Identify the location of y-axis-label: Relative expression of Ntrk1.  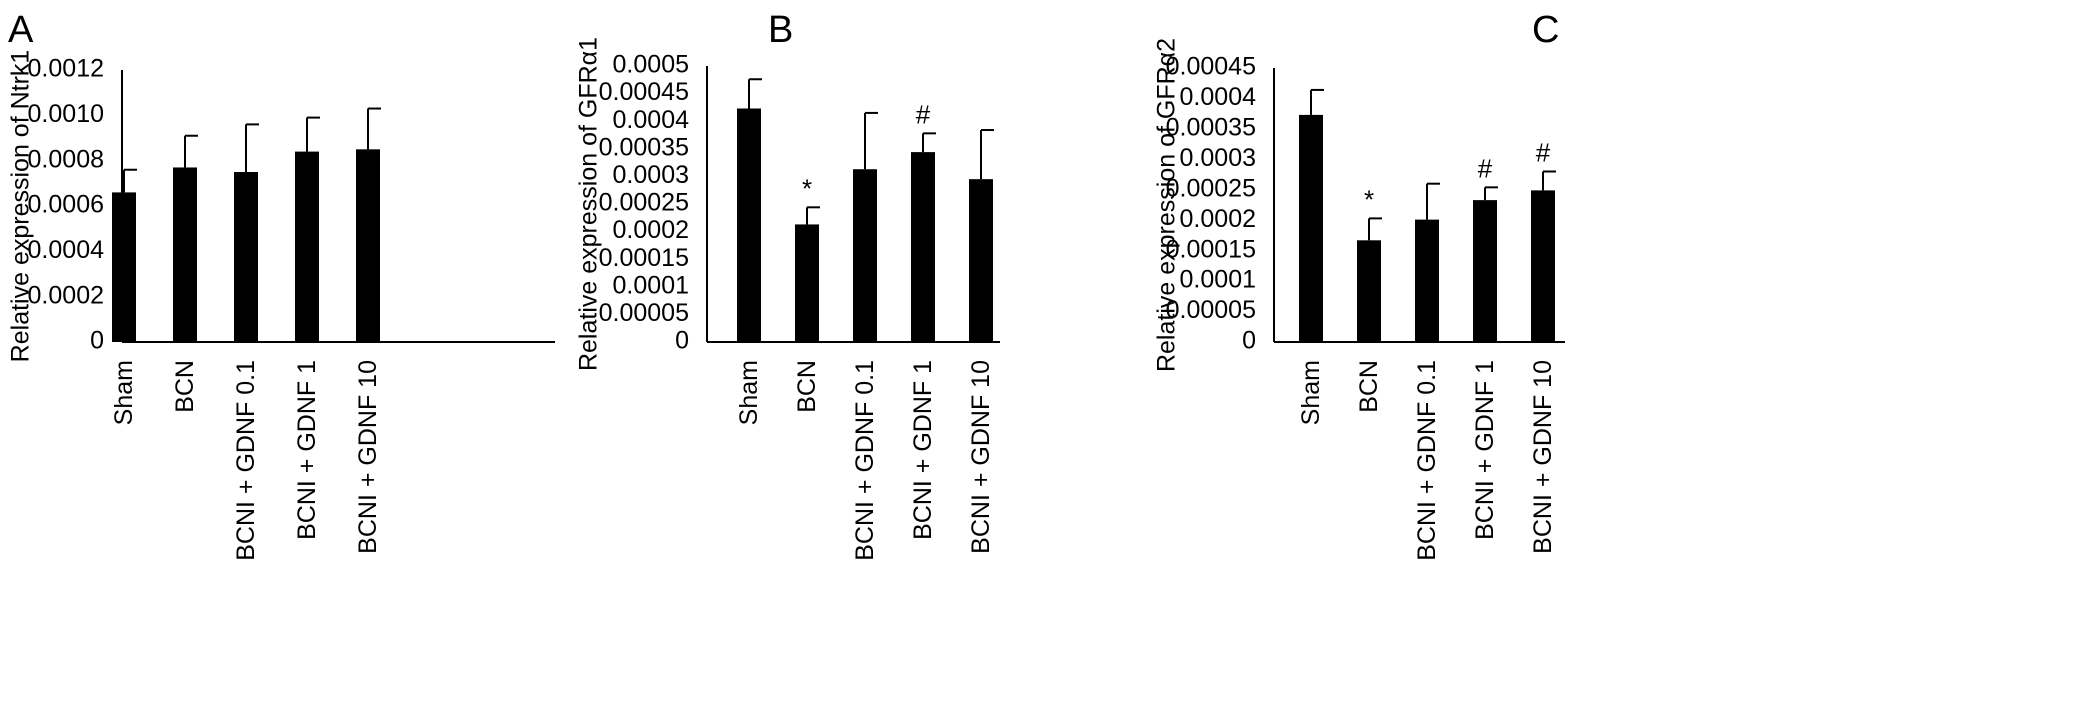
(21, 206).